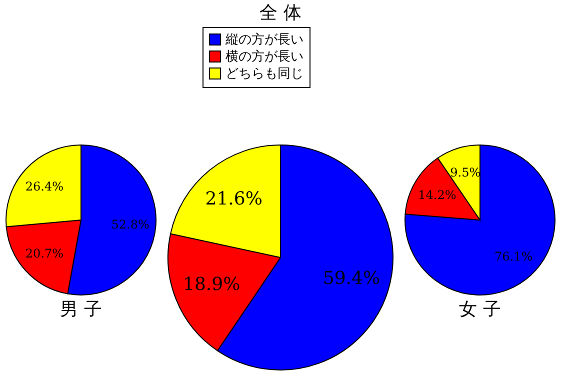 This screenshot has height=382, width=567. I want to click on data-label: 59.4%, so click(351, 279).